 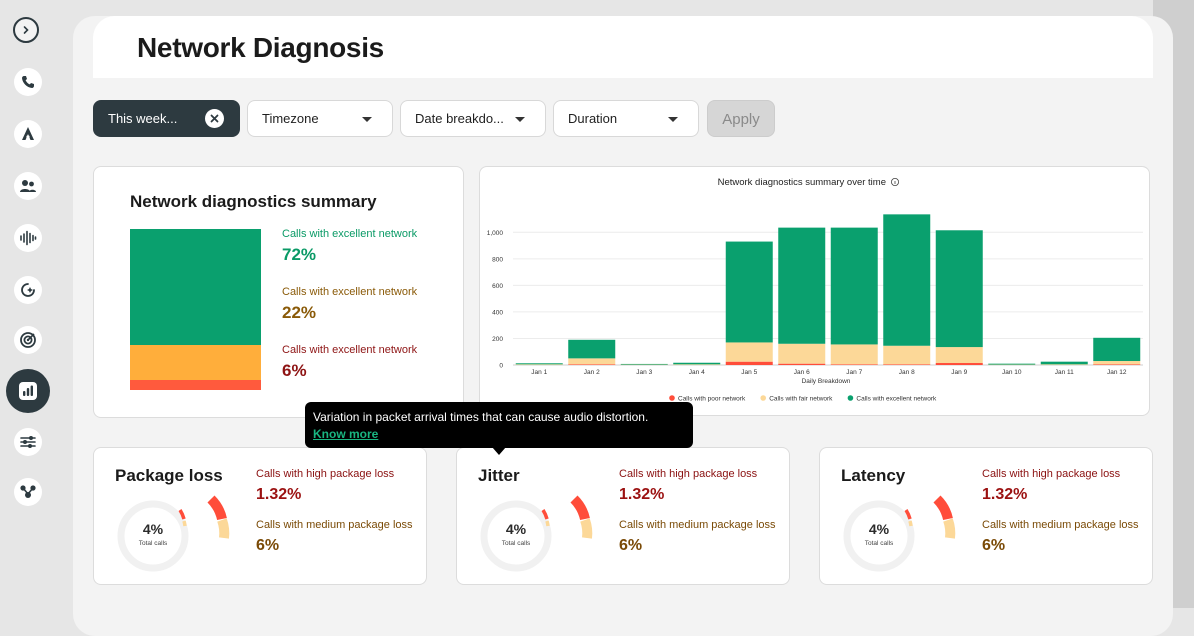 I want to click on y-tick-label: 800, so click(x=497, y=259).